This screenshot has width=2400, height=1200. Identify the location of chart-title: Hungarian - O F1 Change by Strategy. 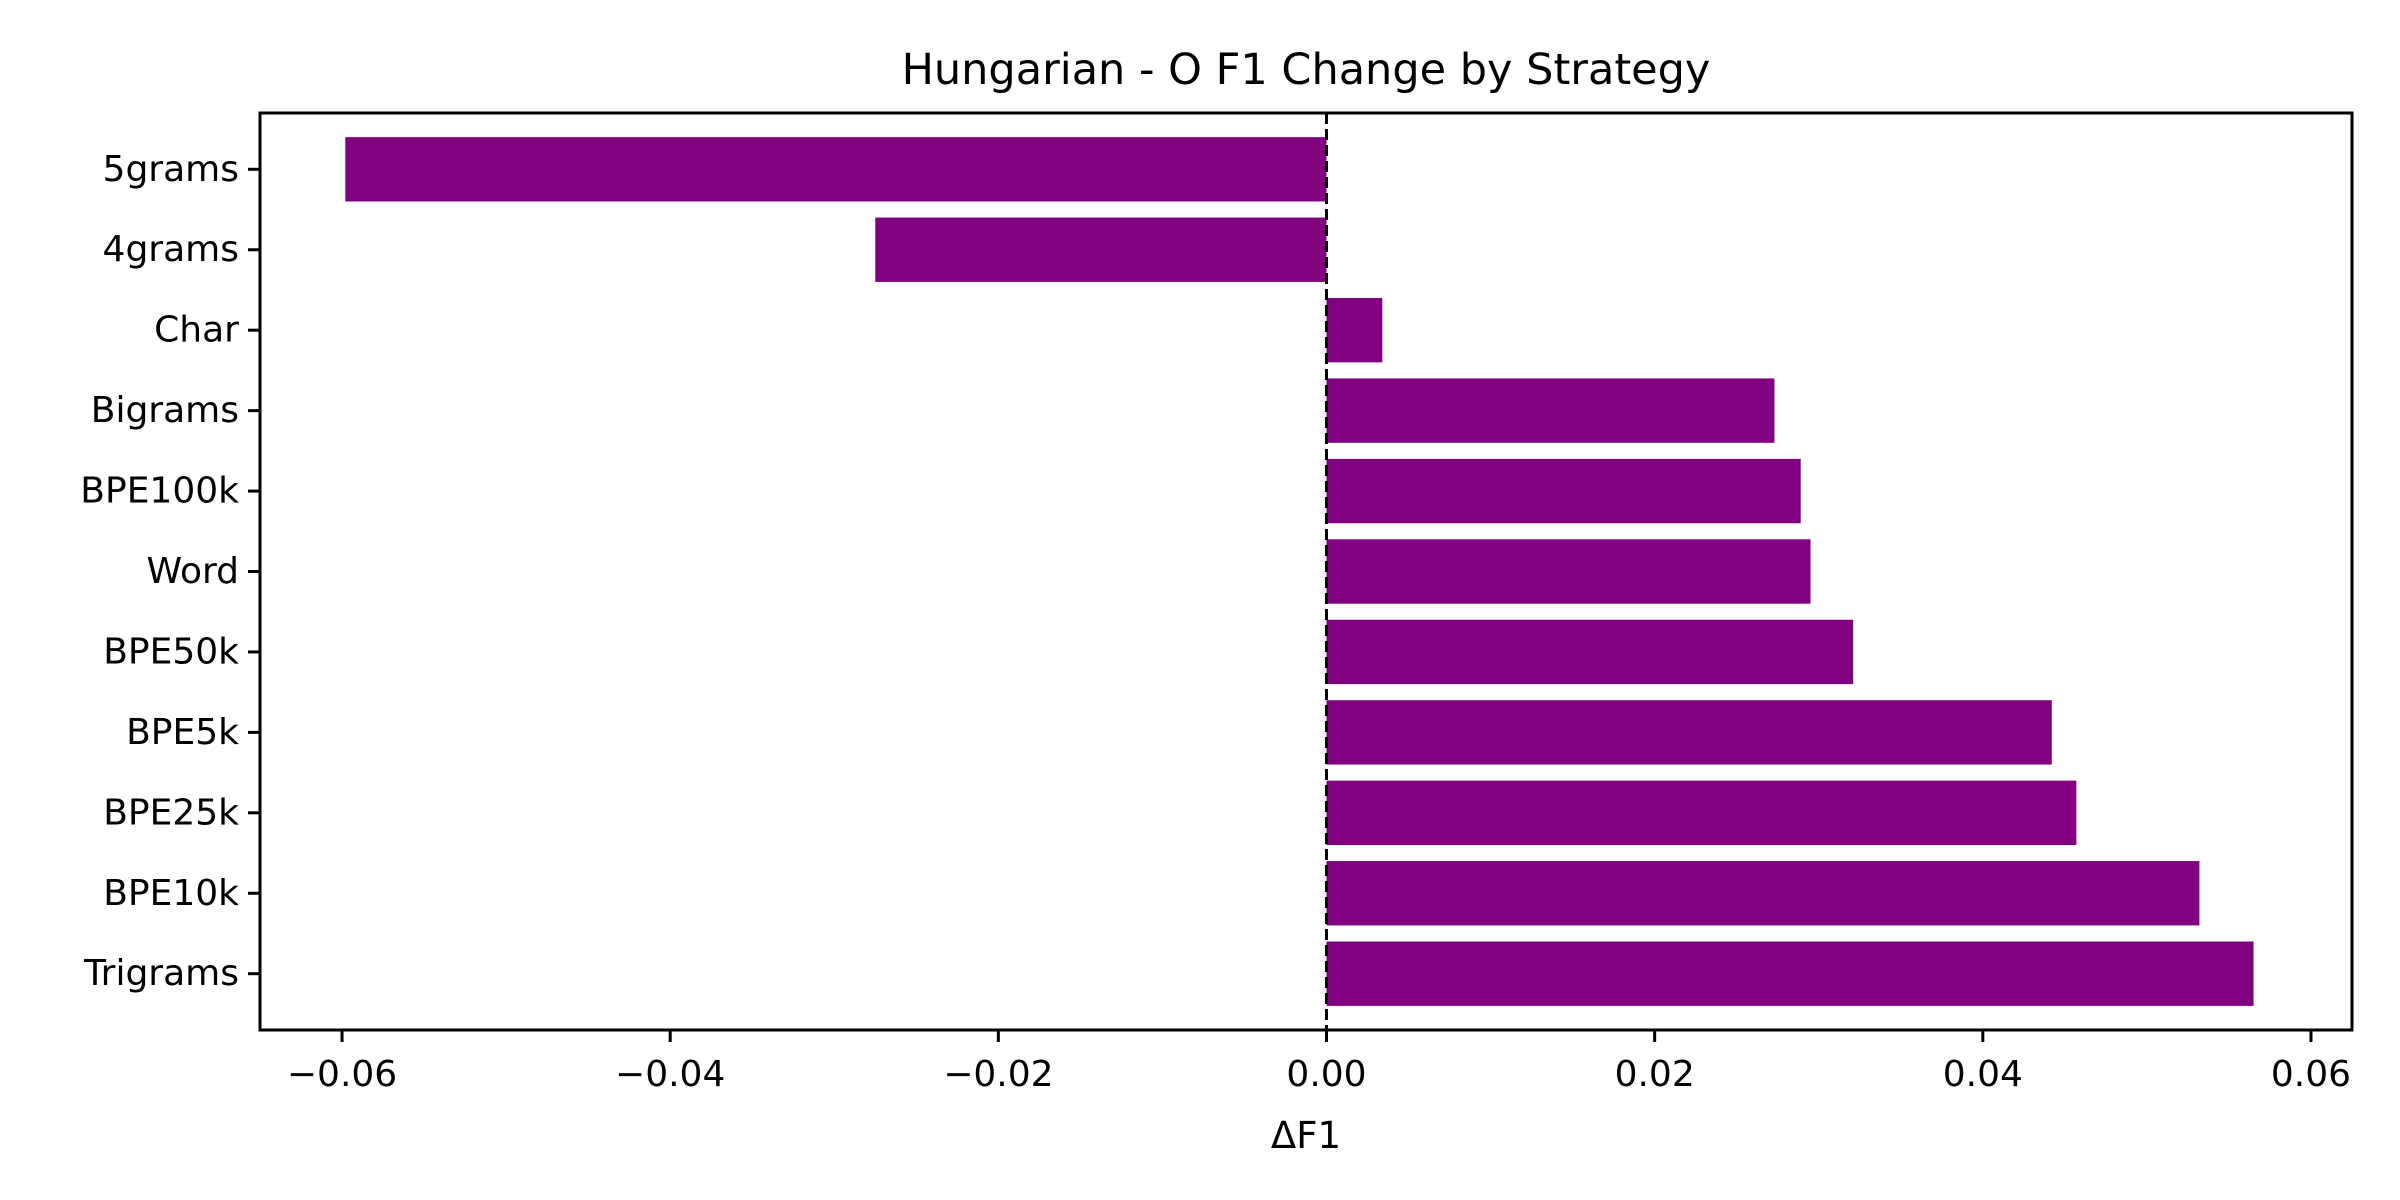
(1306, 70).